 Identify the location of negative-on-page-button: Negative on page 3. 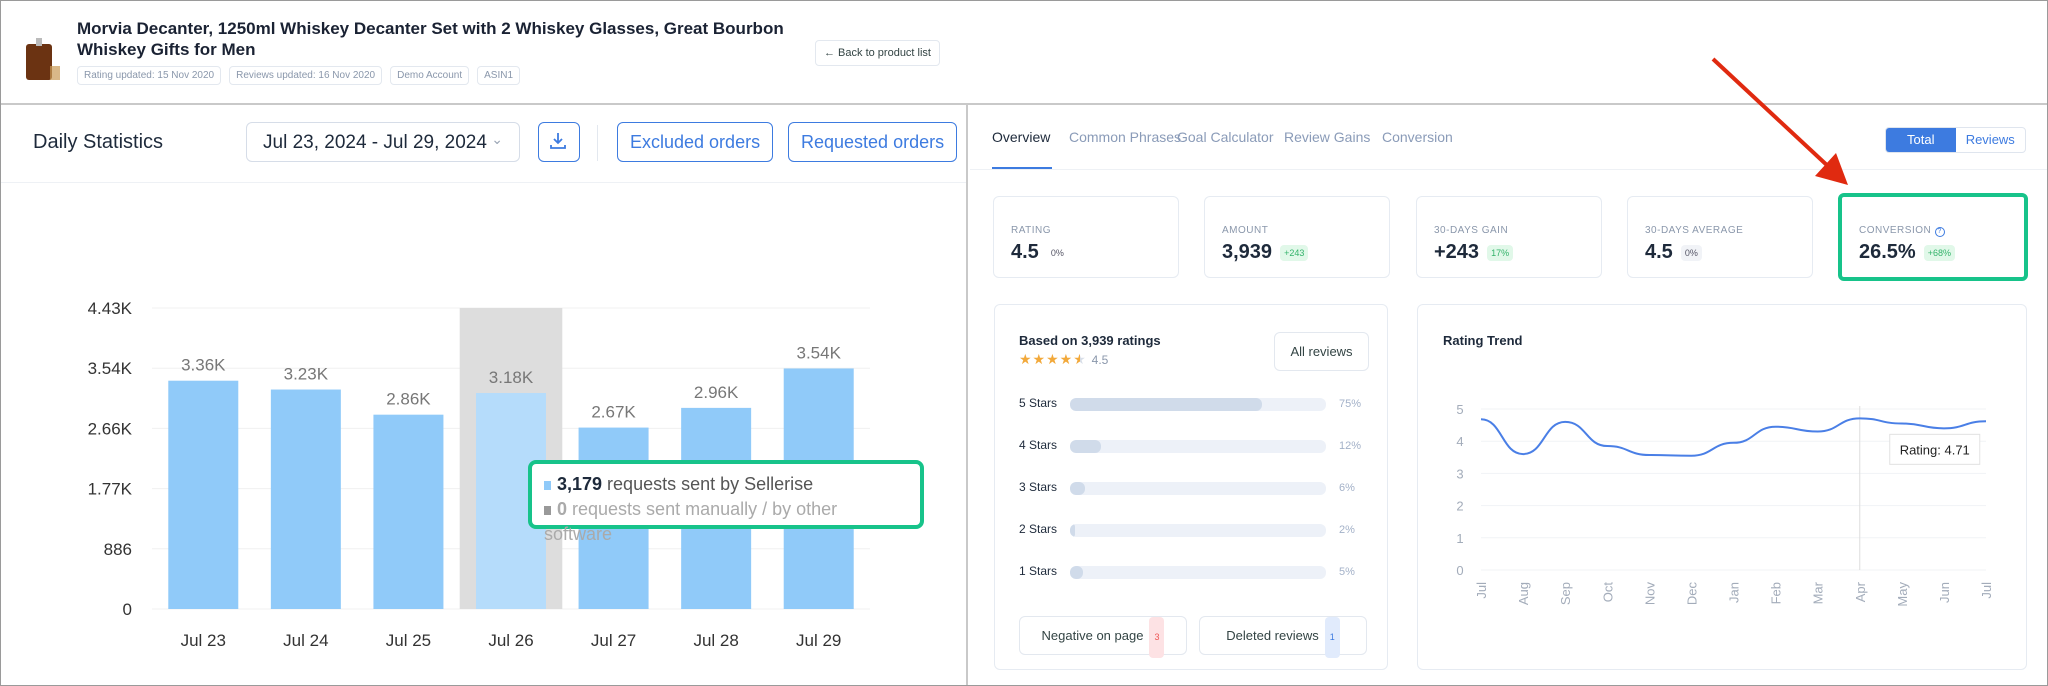
(1103, 637).